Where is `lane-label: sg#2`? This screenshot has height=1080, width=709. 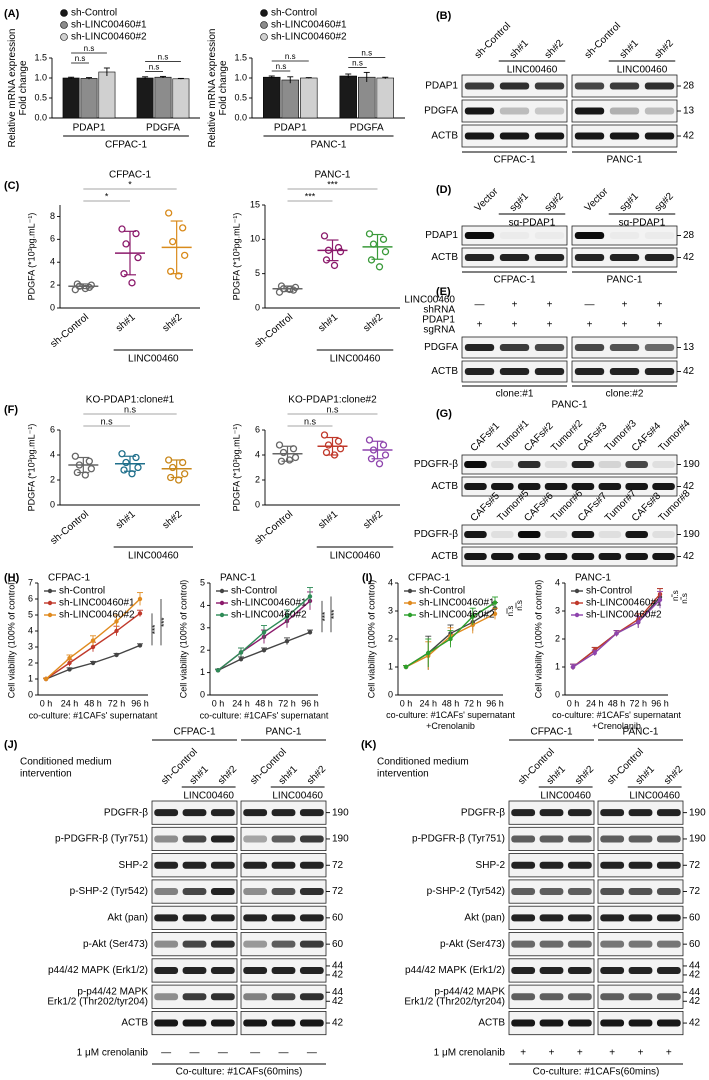 lane-label: sg#2 is located at coordinates (664, 202).